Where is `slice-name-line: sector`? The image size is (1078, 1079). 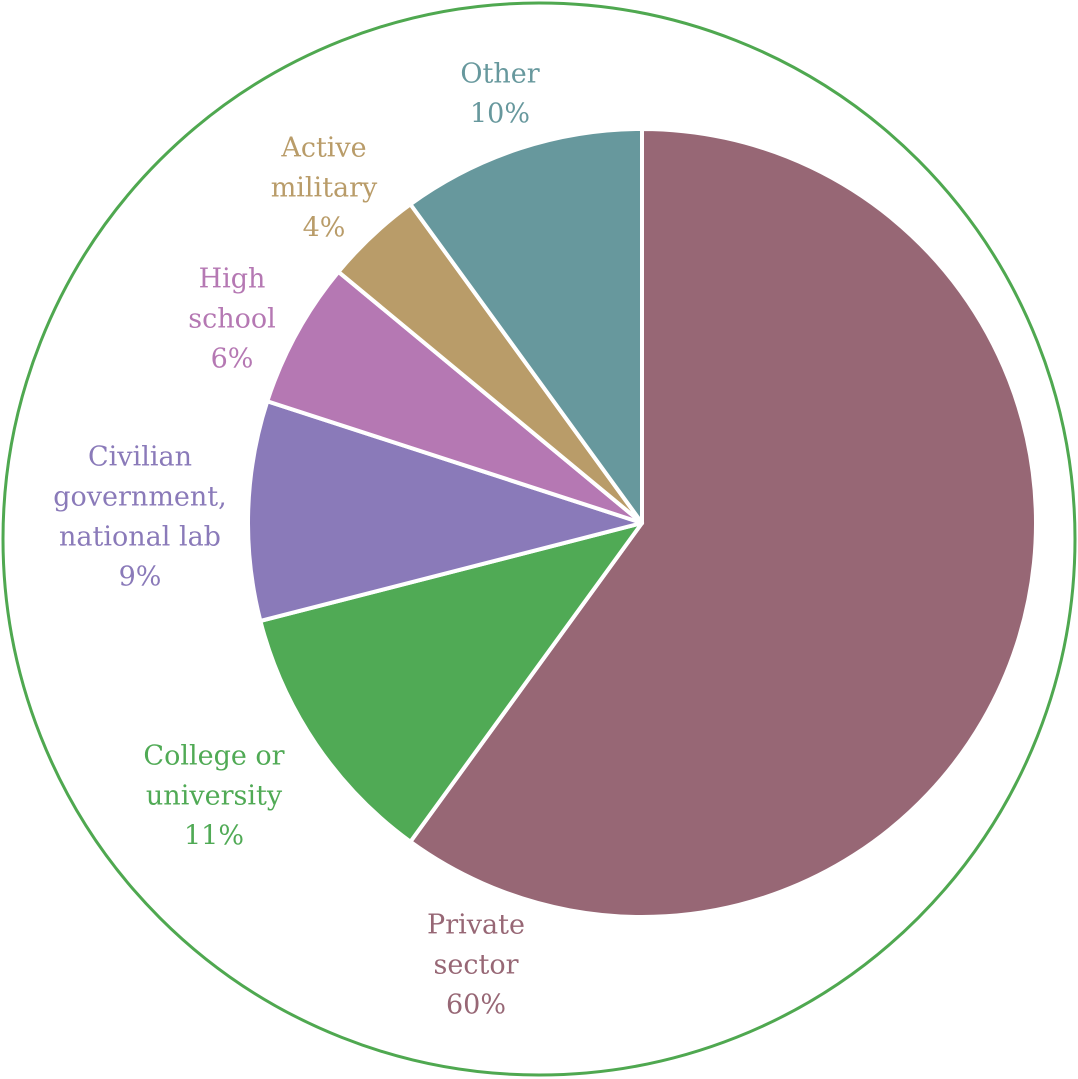
slice-name-line: sector is located at coordinates (476, 965).